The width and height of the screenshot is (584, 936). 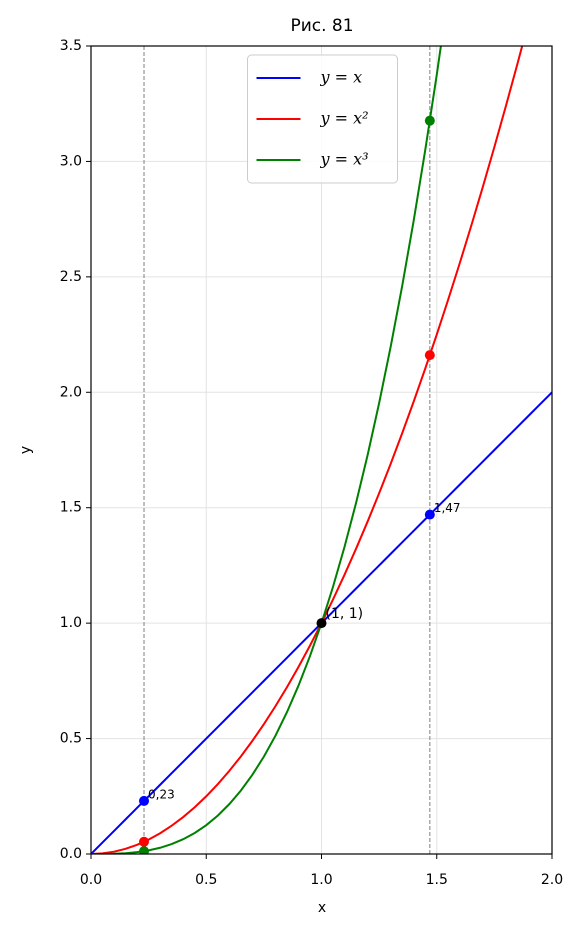 What do you see at coordinates (321, 26) in the screenshot?
I see `chart-title: Рис. 81` at bounding box center [321, 26].